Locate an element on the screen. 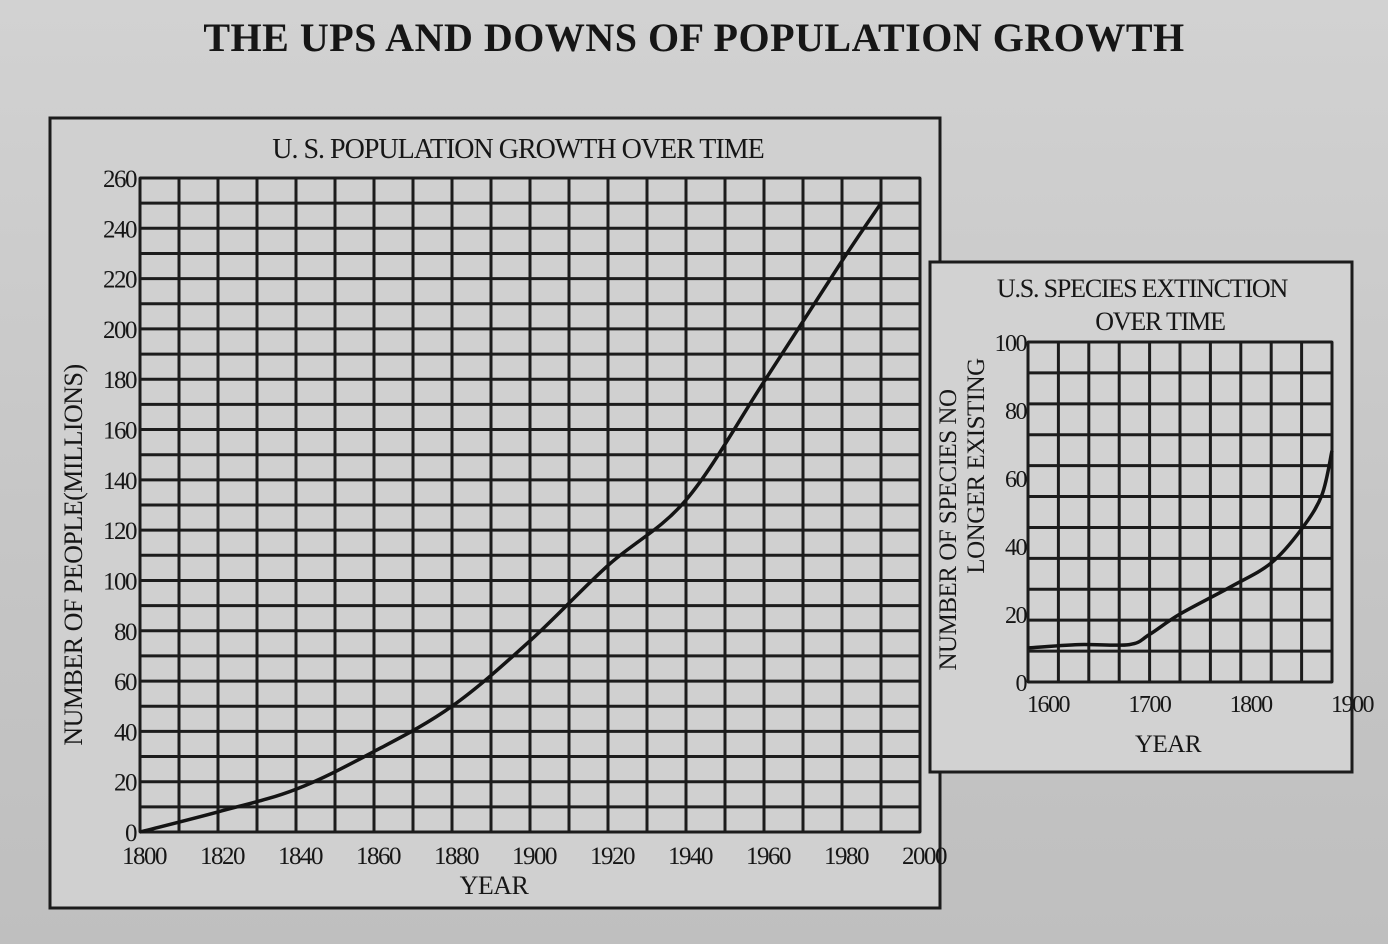 This screenshot has height=944, width=1388. x-tick-label: 2000 is located at coordinates (924, 856).